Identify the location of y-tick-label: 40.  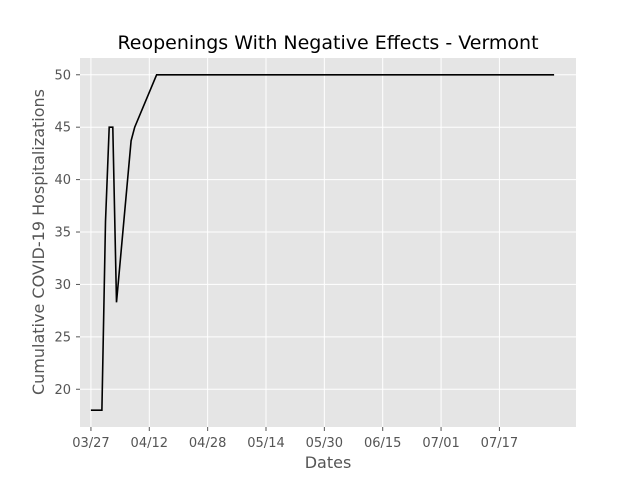
(62, 180).